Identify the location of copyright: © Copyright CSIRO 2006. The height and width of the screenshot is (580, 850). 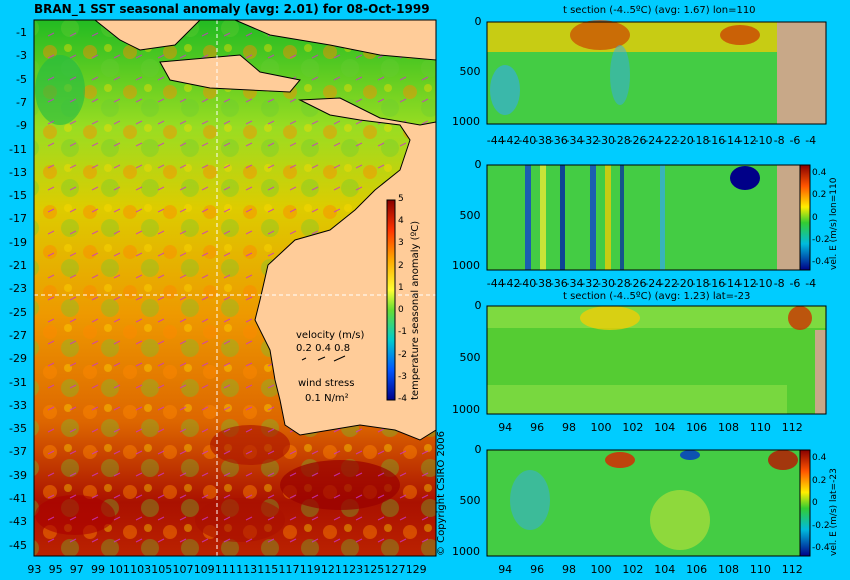
(441, 493).